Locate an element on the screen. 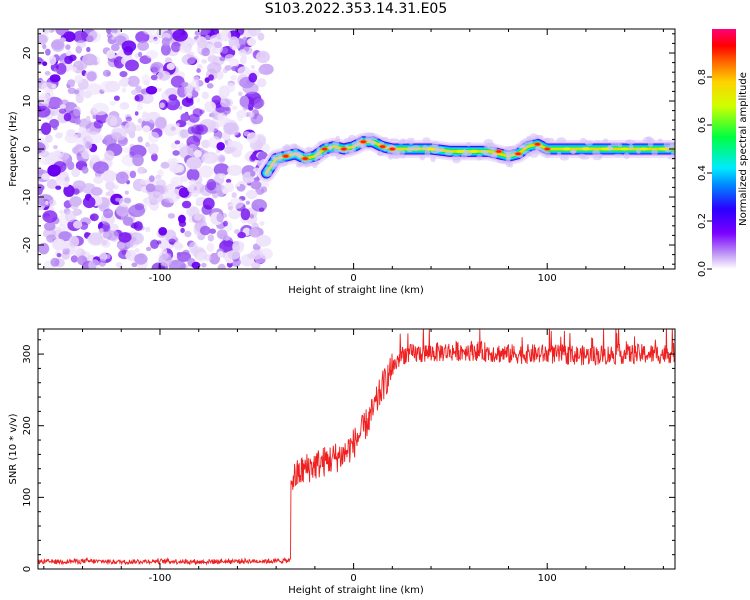  colorbar-ticks: 0.0 0.2 0.4 0.6 0.8 is located at coordinates (704, 173).